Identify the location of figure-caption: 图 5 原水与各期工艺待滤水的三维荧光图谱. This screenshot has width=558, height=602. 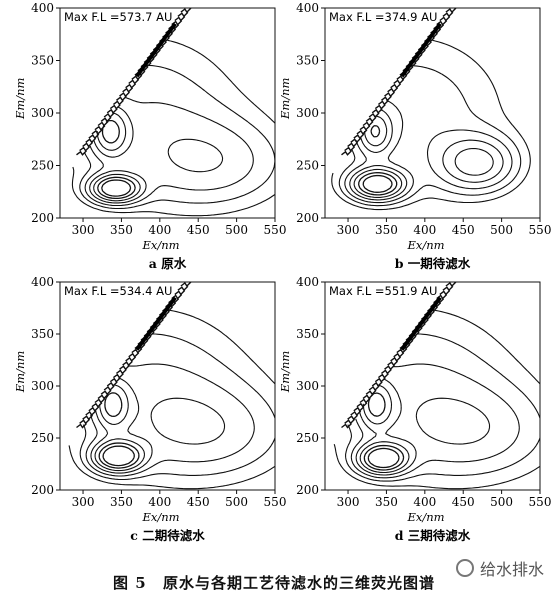
(279, 582).